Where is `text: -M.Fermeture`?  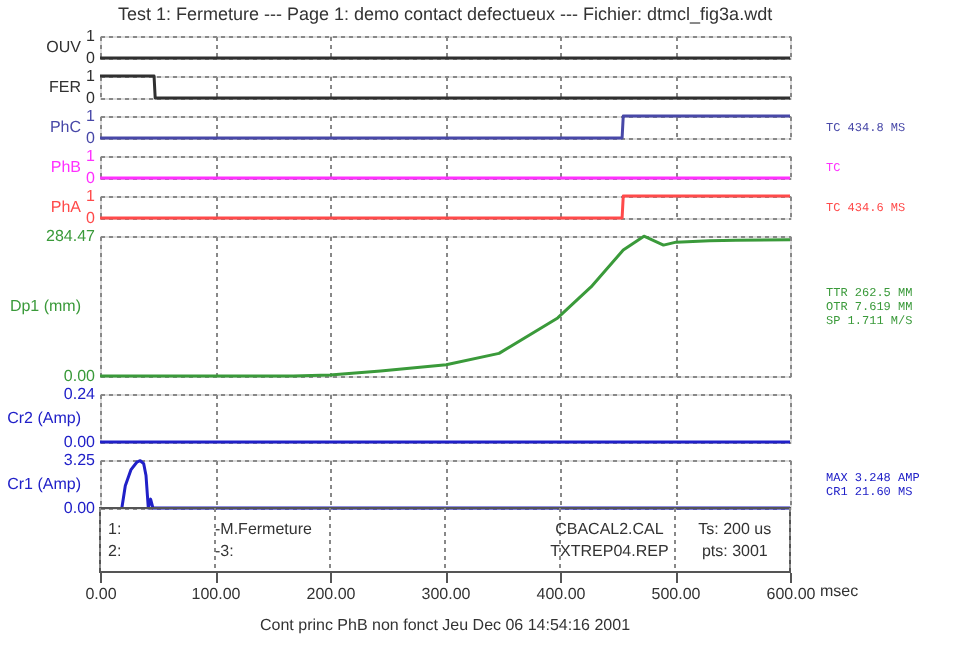 text: -M.Fermeture is located at coordinates (264, 529).